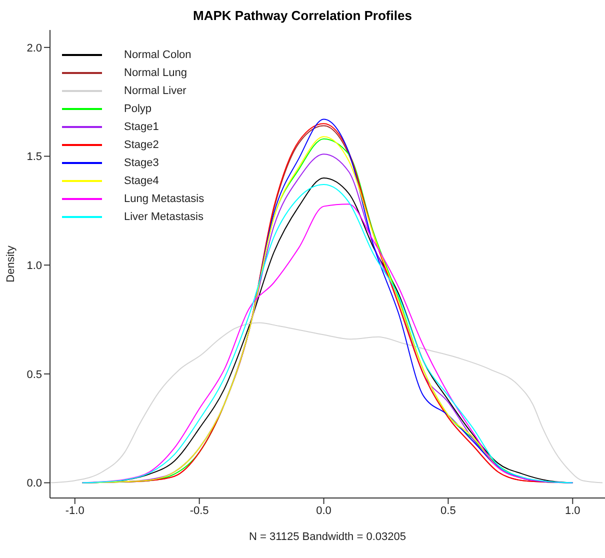  Describe the element at coordinates (164, 217) in the screenshot. I see `legend-label: Liver Metastasis` at that location.